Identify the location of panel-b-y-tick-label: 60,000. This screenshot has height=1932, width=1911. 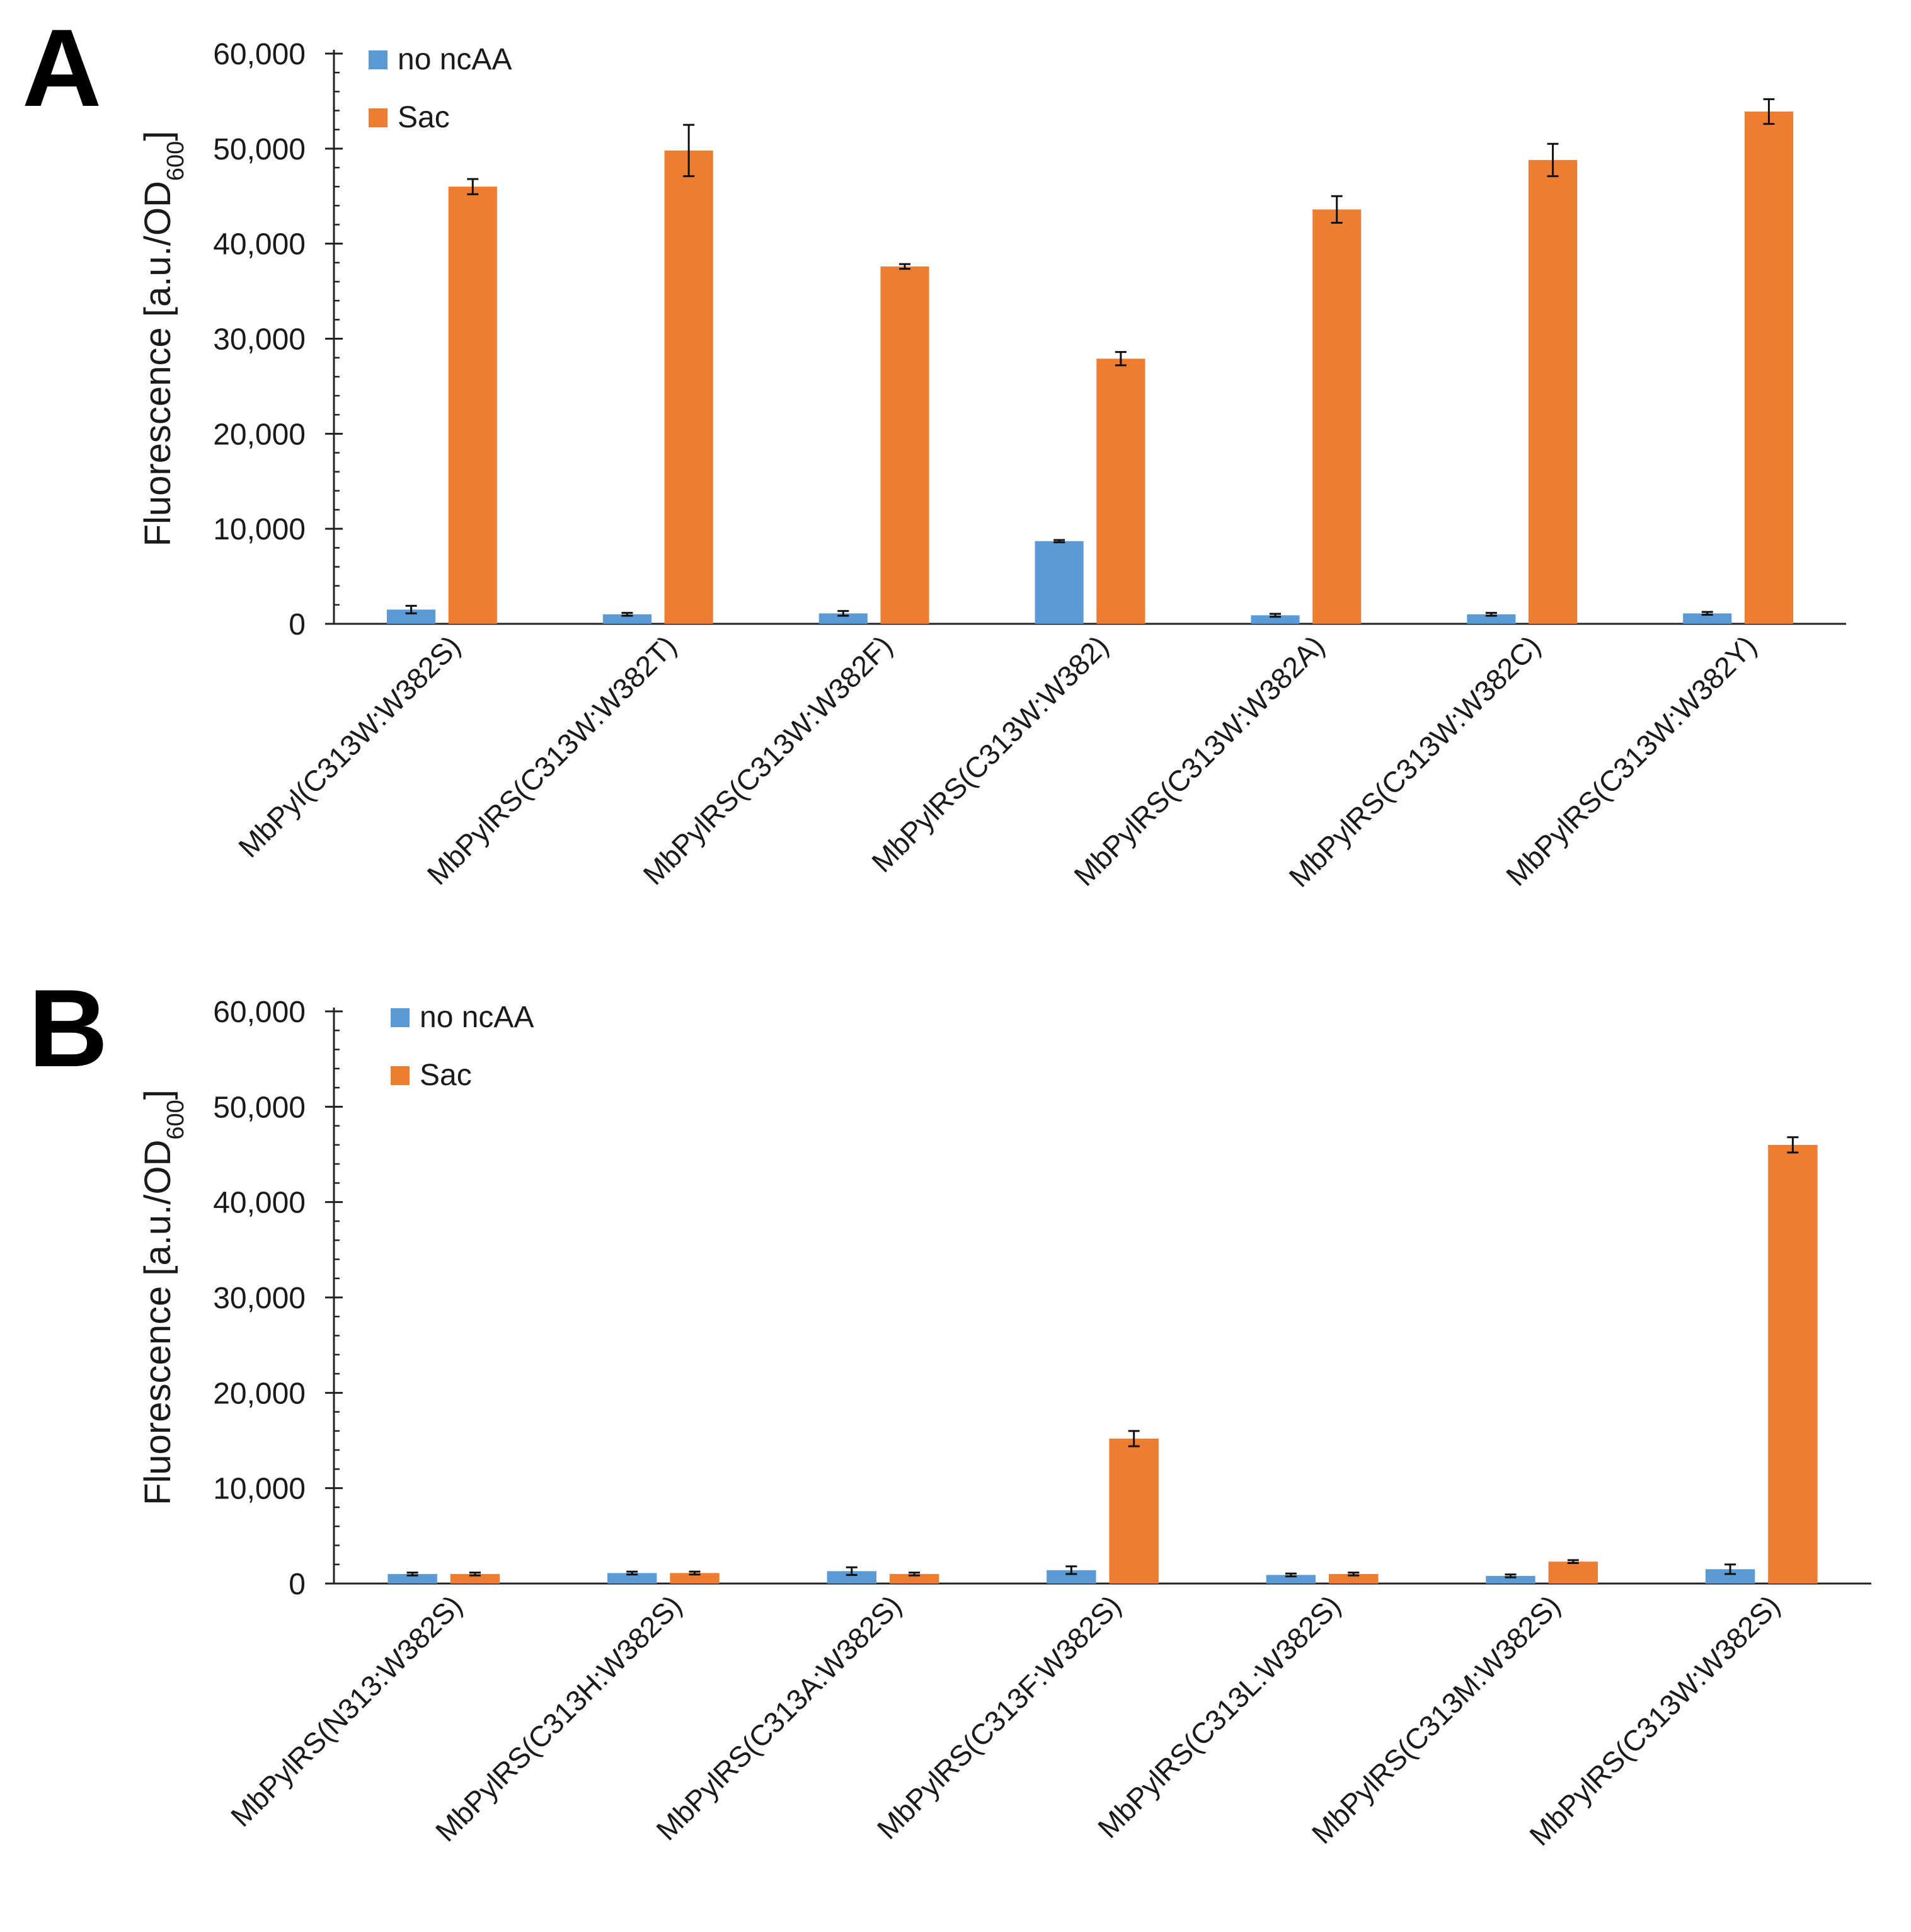
(259, 1012).